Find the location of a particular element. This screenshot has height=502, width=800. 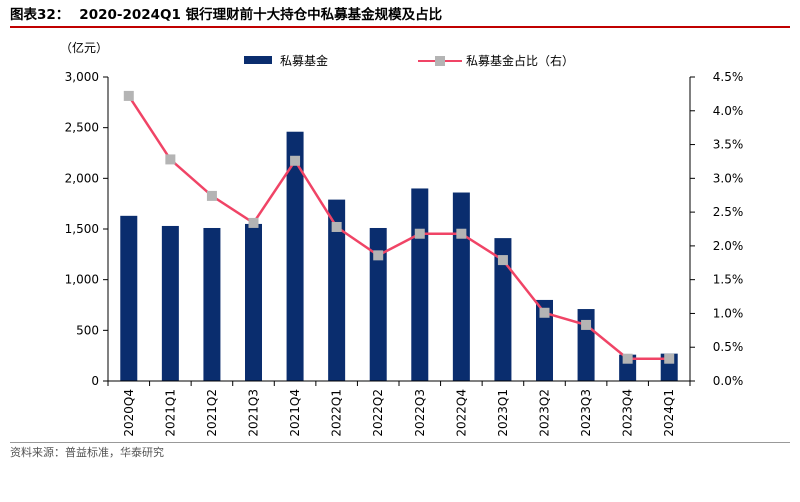

source-note: 资料来源：普益标准，华泰研究 is located at coordinates (400, 453).